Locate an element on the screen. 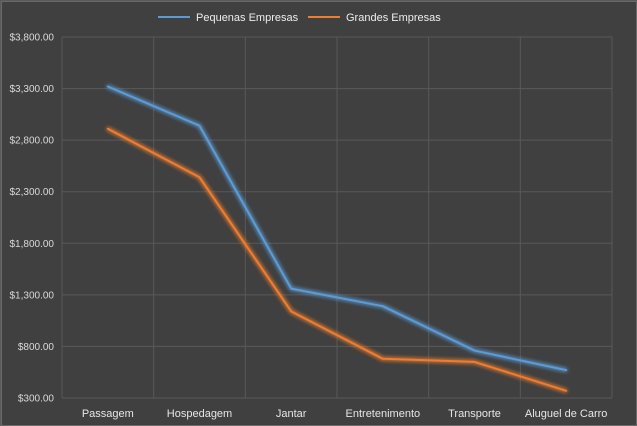  y-tick-label: $1,800.00 is located at coordinates (32, 244).